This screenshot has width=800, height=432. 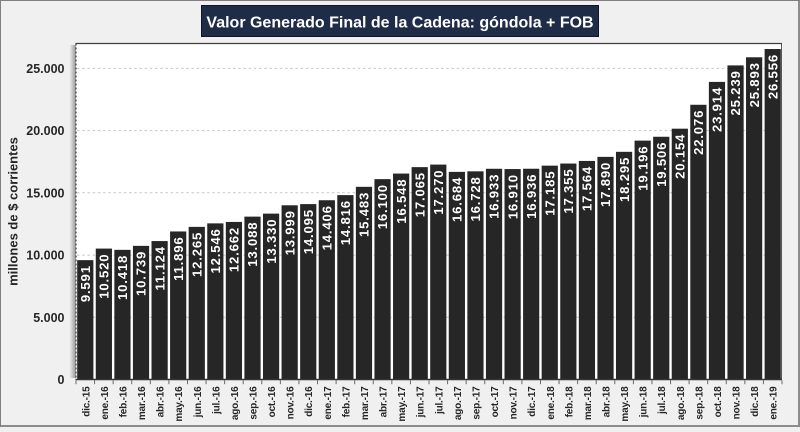 What do you see at coordinates (439, 400) in the screenshot?
I see `svg-text: jul.-17` at bounding box center [439, 400].